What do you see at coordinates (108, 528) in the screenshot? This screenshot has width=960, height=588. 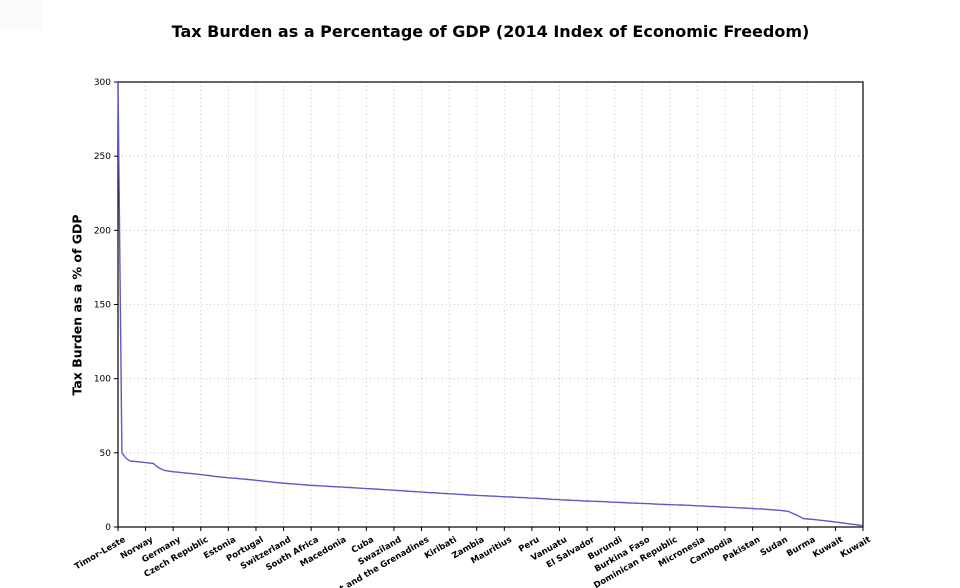 I see `y-tick-label: 0` at bounding box center [108, 528].